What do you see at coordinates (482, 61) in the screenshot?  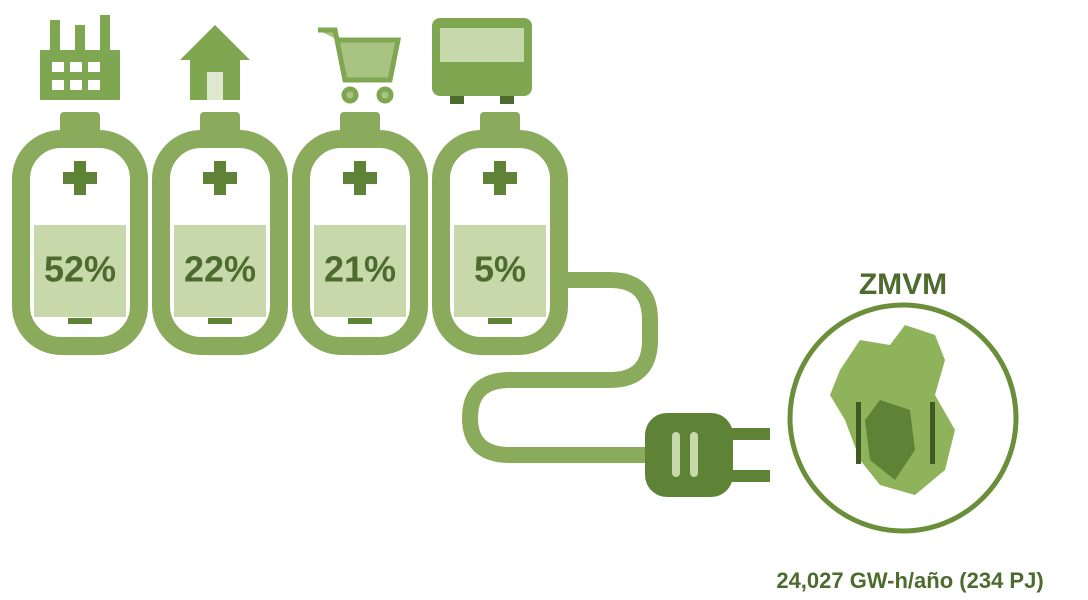 I see `bus-icon` at bounding box center [482, 61].